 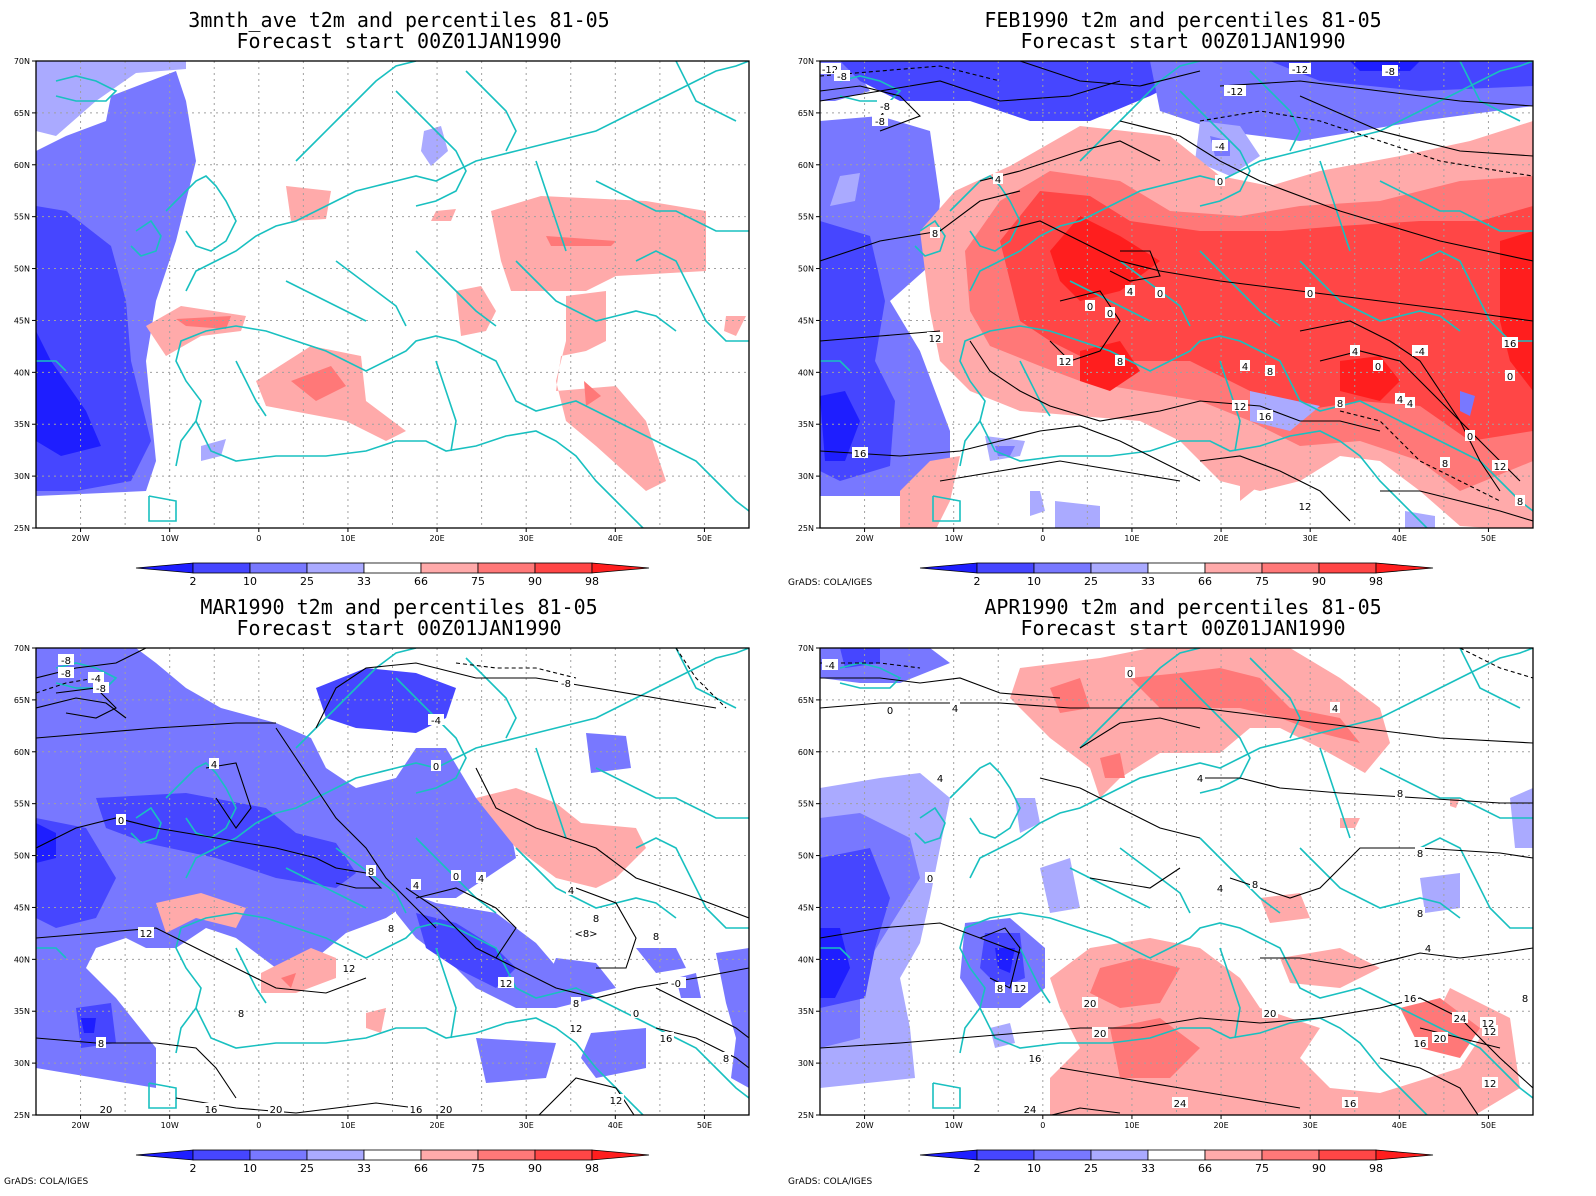 What do you see at coordinates (1488, 538) in the screenshot?
I see `lon-tick-label: 50E` at bounding box center [1488, 538].